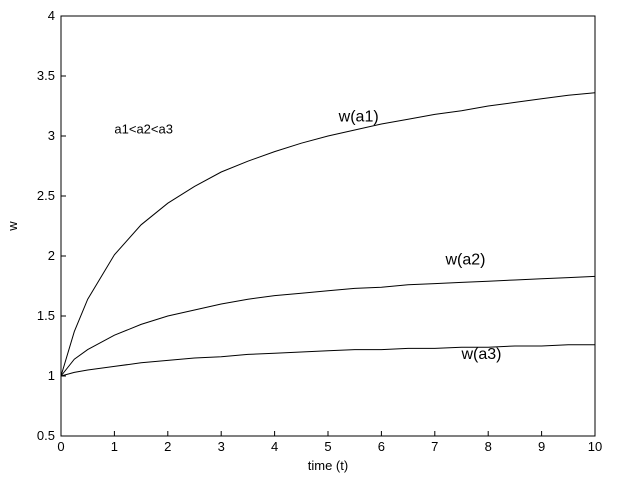  Describe the element at coordinates (46, 315) in the screenshot. I see `y-tick-label: 1.5` at that location.